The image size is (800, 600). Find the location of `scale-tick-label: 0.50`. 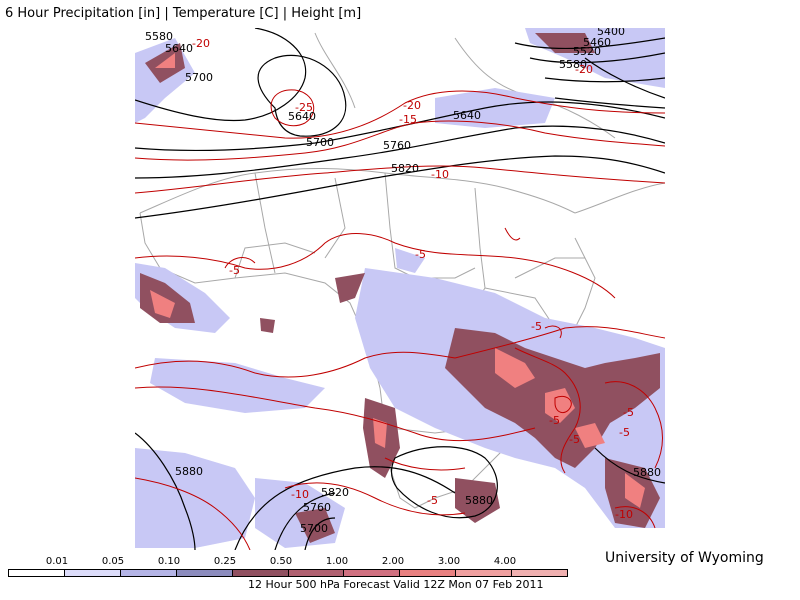

scale-tick-label: 0.50 is located at coordinates (281, 561).